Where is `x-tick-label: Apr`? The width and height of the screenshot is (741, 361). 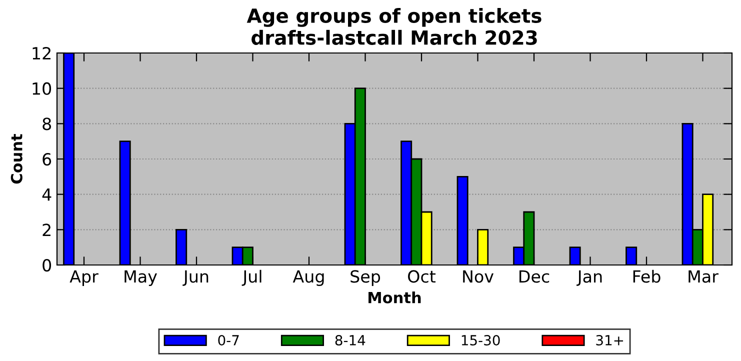
x-tick-label: Apr is located at coordinates (84, 278).